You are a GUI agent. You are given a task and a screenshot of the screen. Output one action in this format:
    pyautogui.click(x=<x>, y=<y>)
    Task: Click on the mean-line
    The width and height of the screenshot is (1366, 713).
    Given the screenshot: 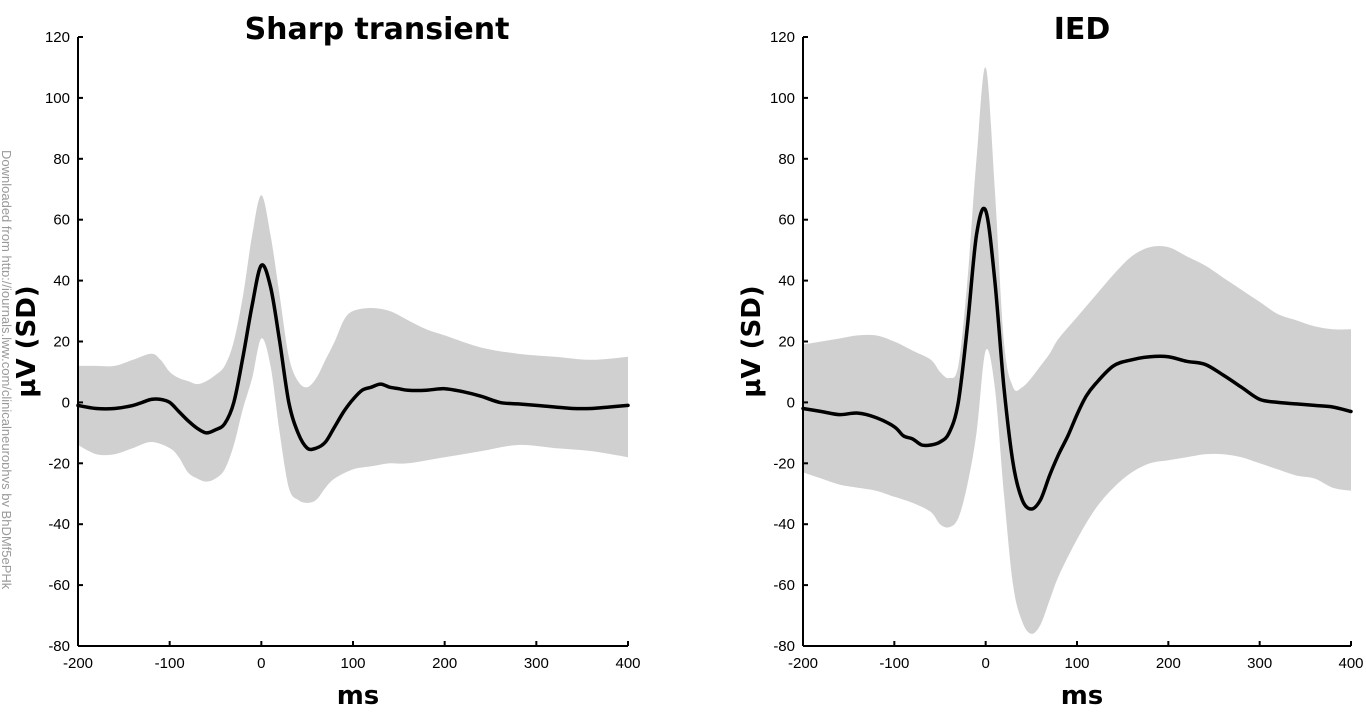 What is the action you would take?
    pyautogui.click(x=353, y=357)
    